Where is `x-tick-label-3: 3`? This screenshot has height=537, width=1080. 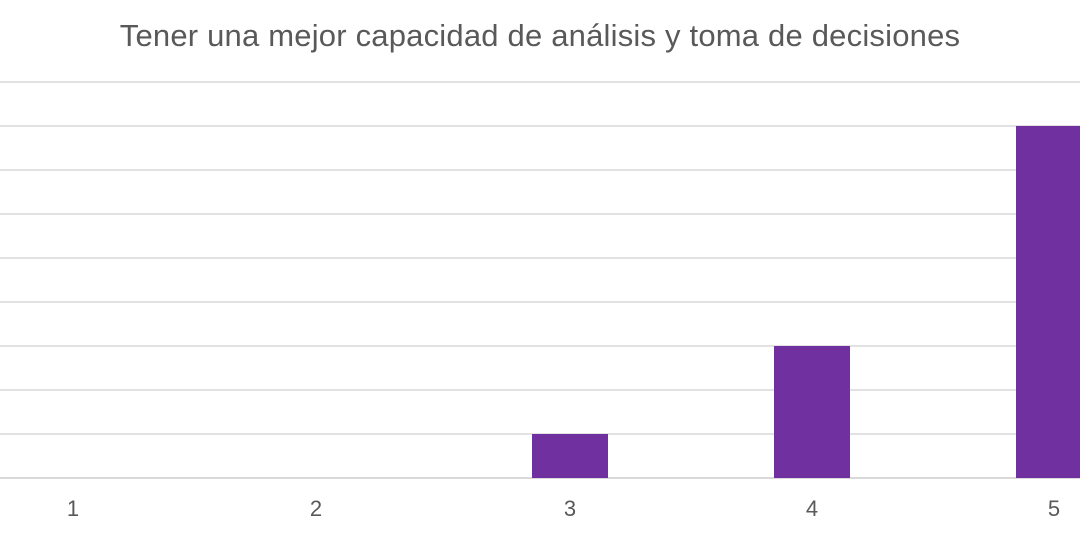 x-tick-label-3: 3 is located at coordinates (570, 508).